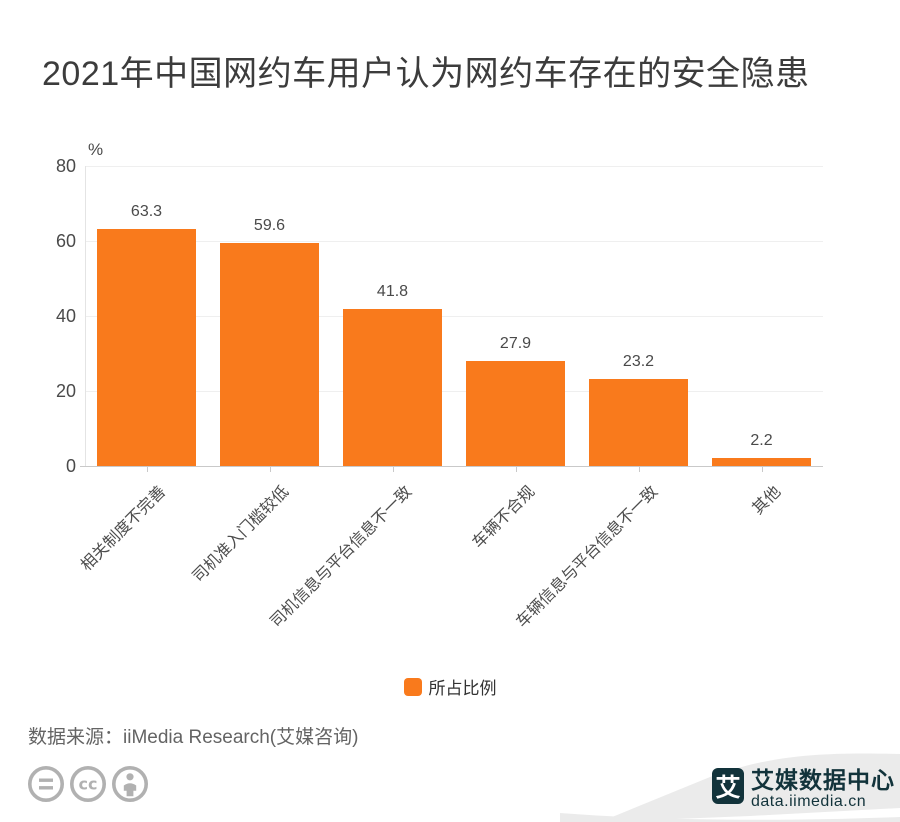 The image size is (900, 822). I want to click on bar-value-label: 27.9, so click(515, 344).